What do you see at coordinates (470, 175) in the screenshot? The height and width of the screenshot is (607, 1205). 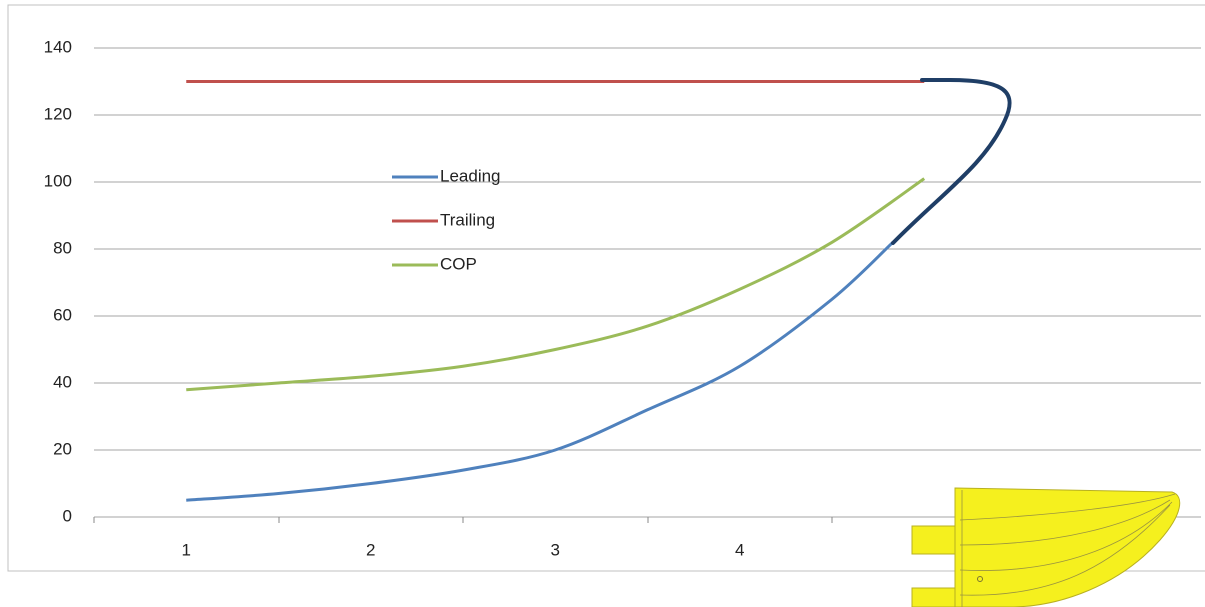 I see `legend-label: Leading` at bounding box center [470, 175].